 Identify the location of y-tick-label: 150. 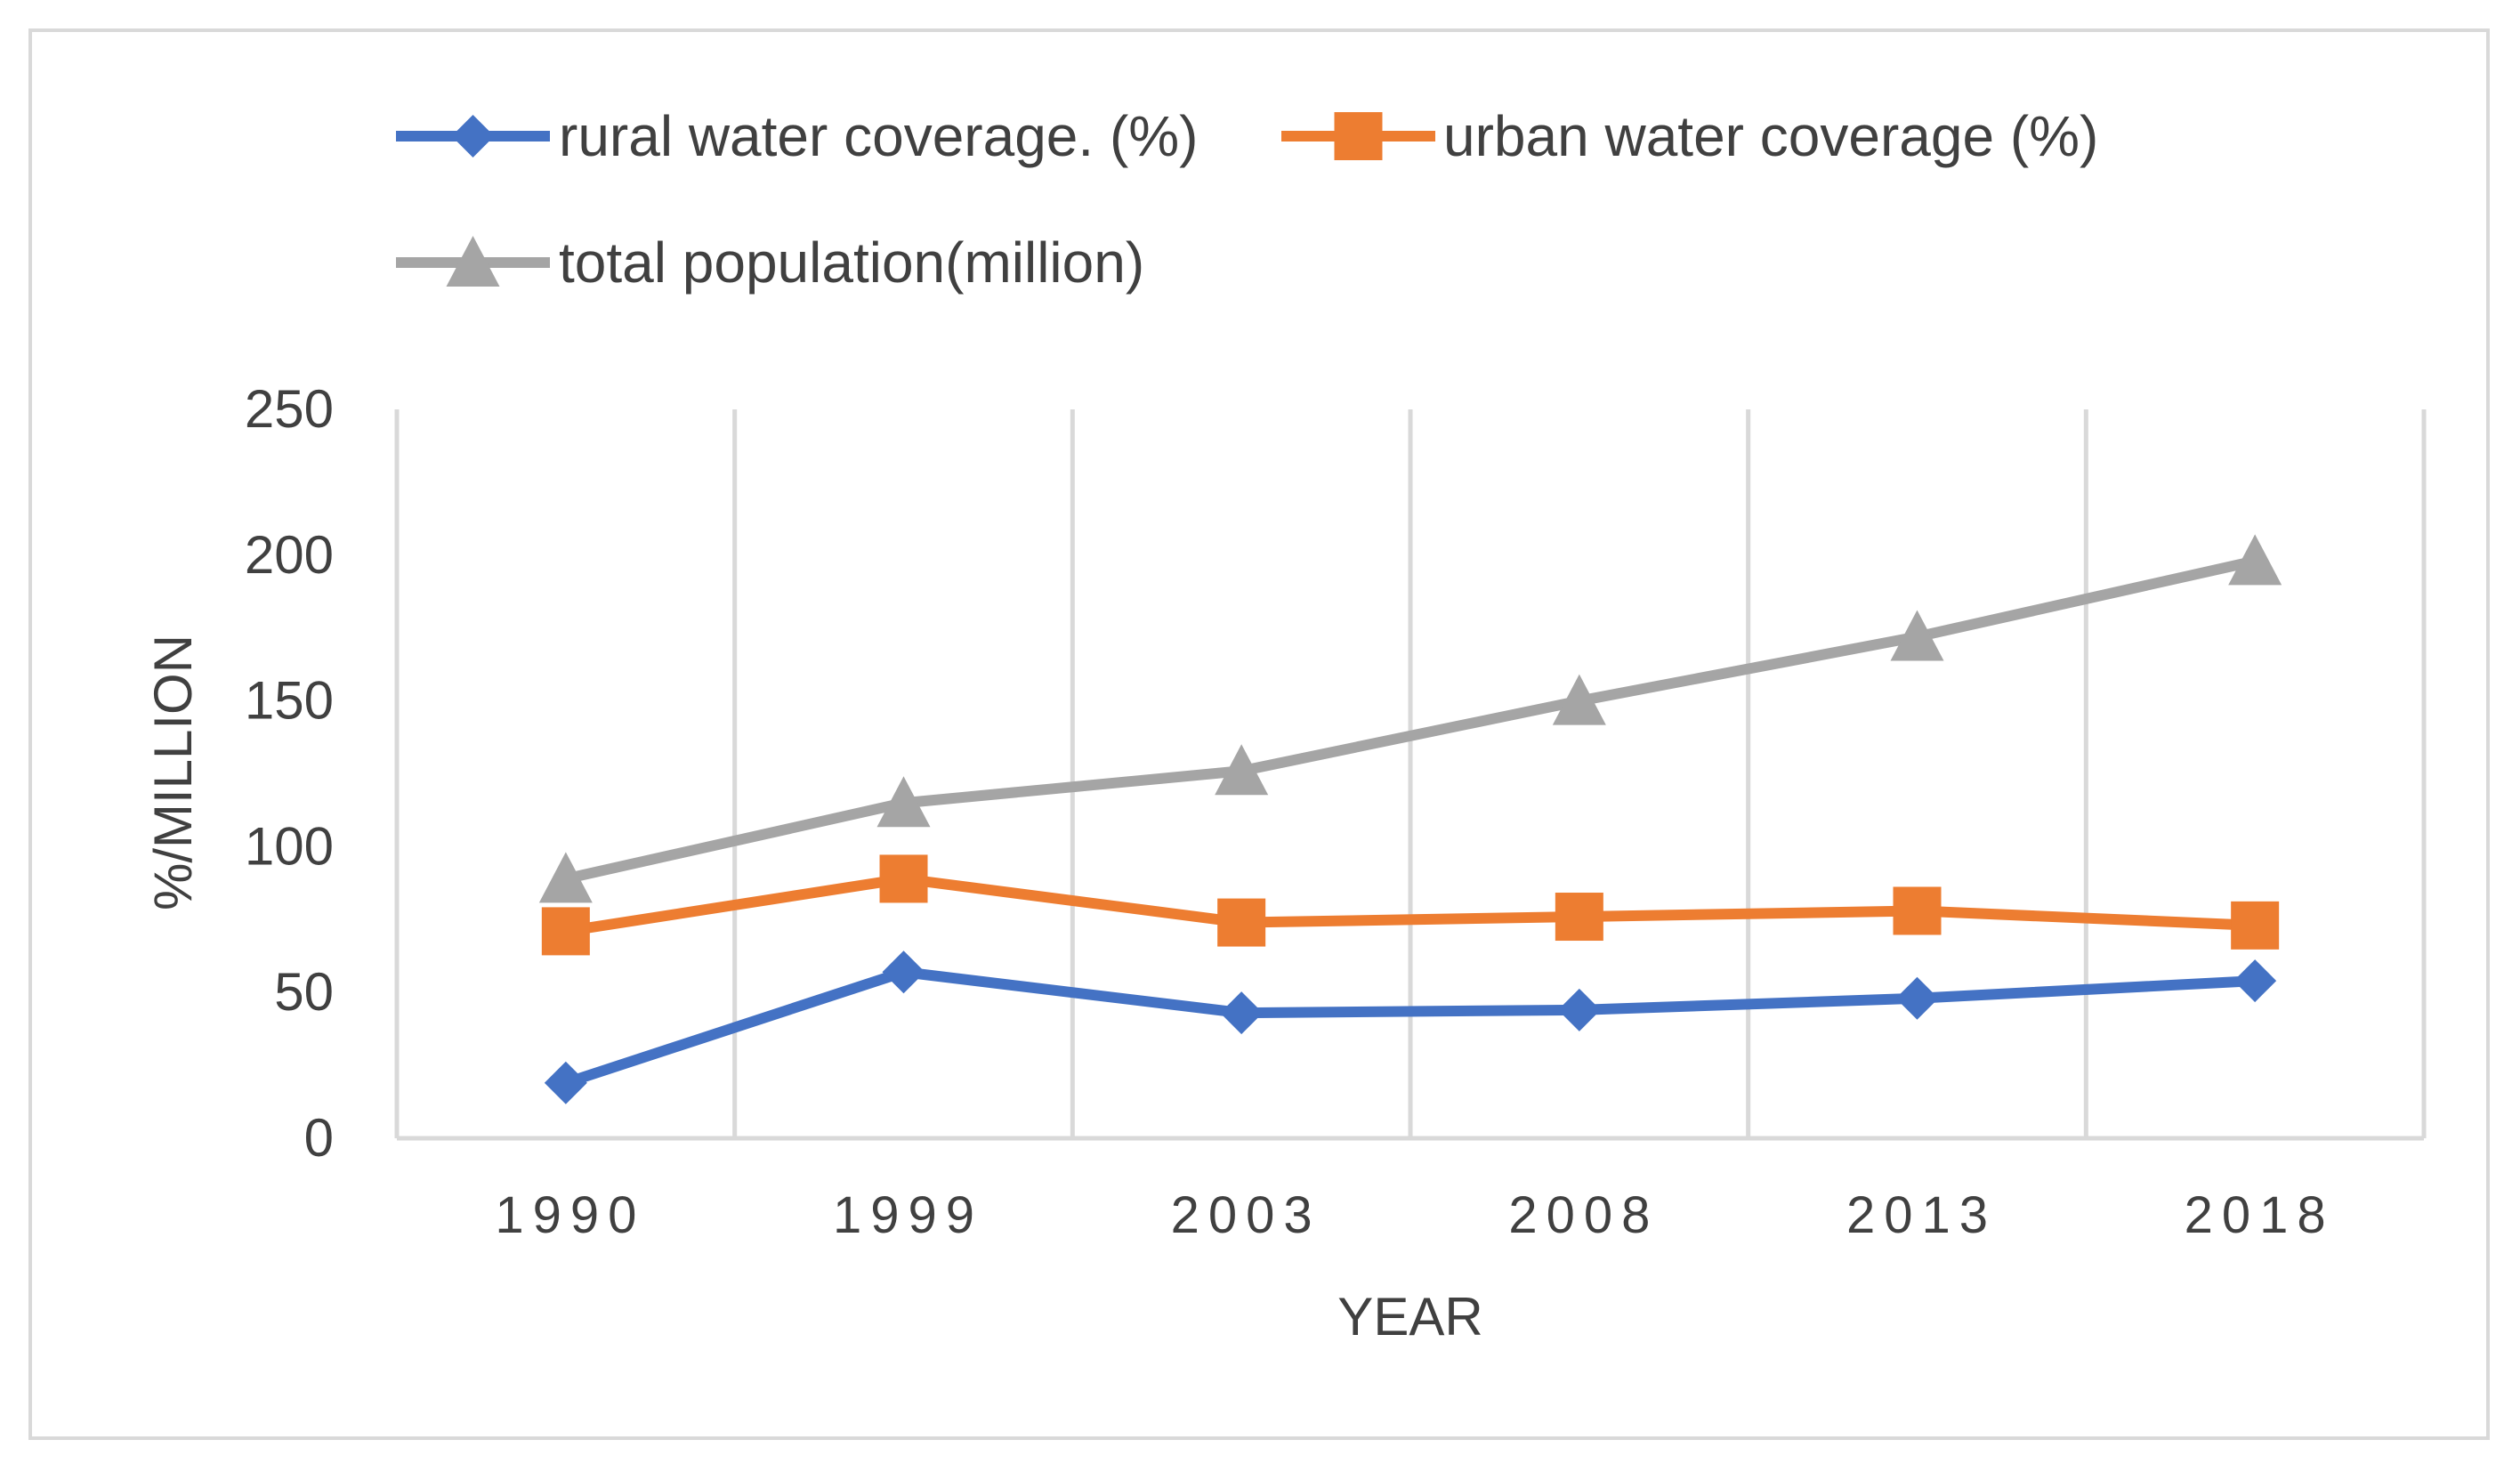
(289, 701).